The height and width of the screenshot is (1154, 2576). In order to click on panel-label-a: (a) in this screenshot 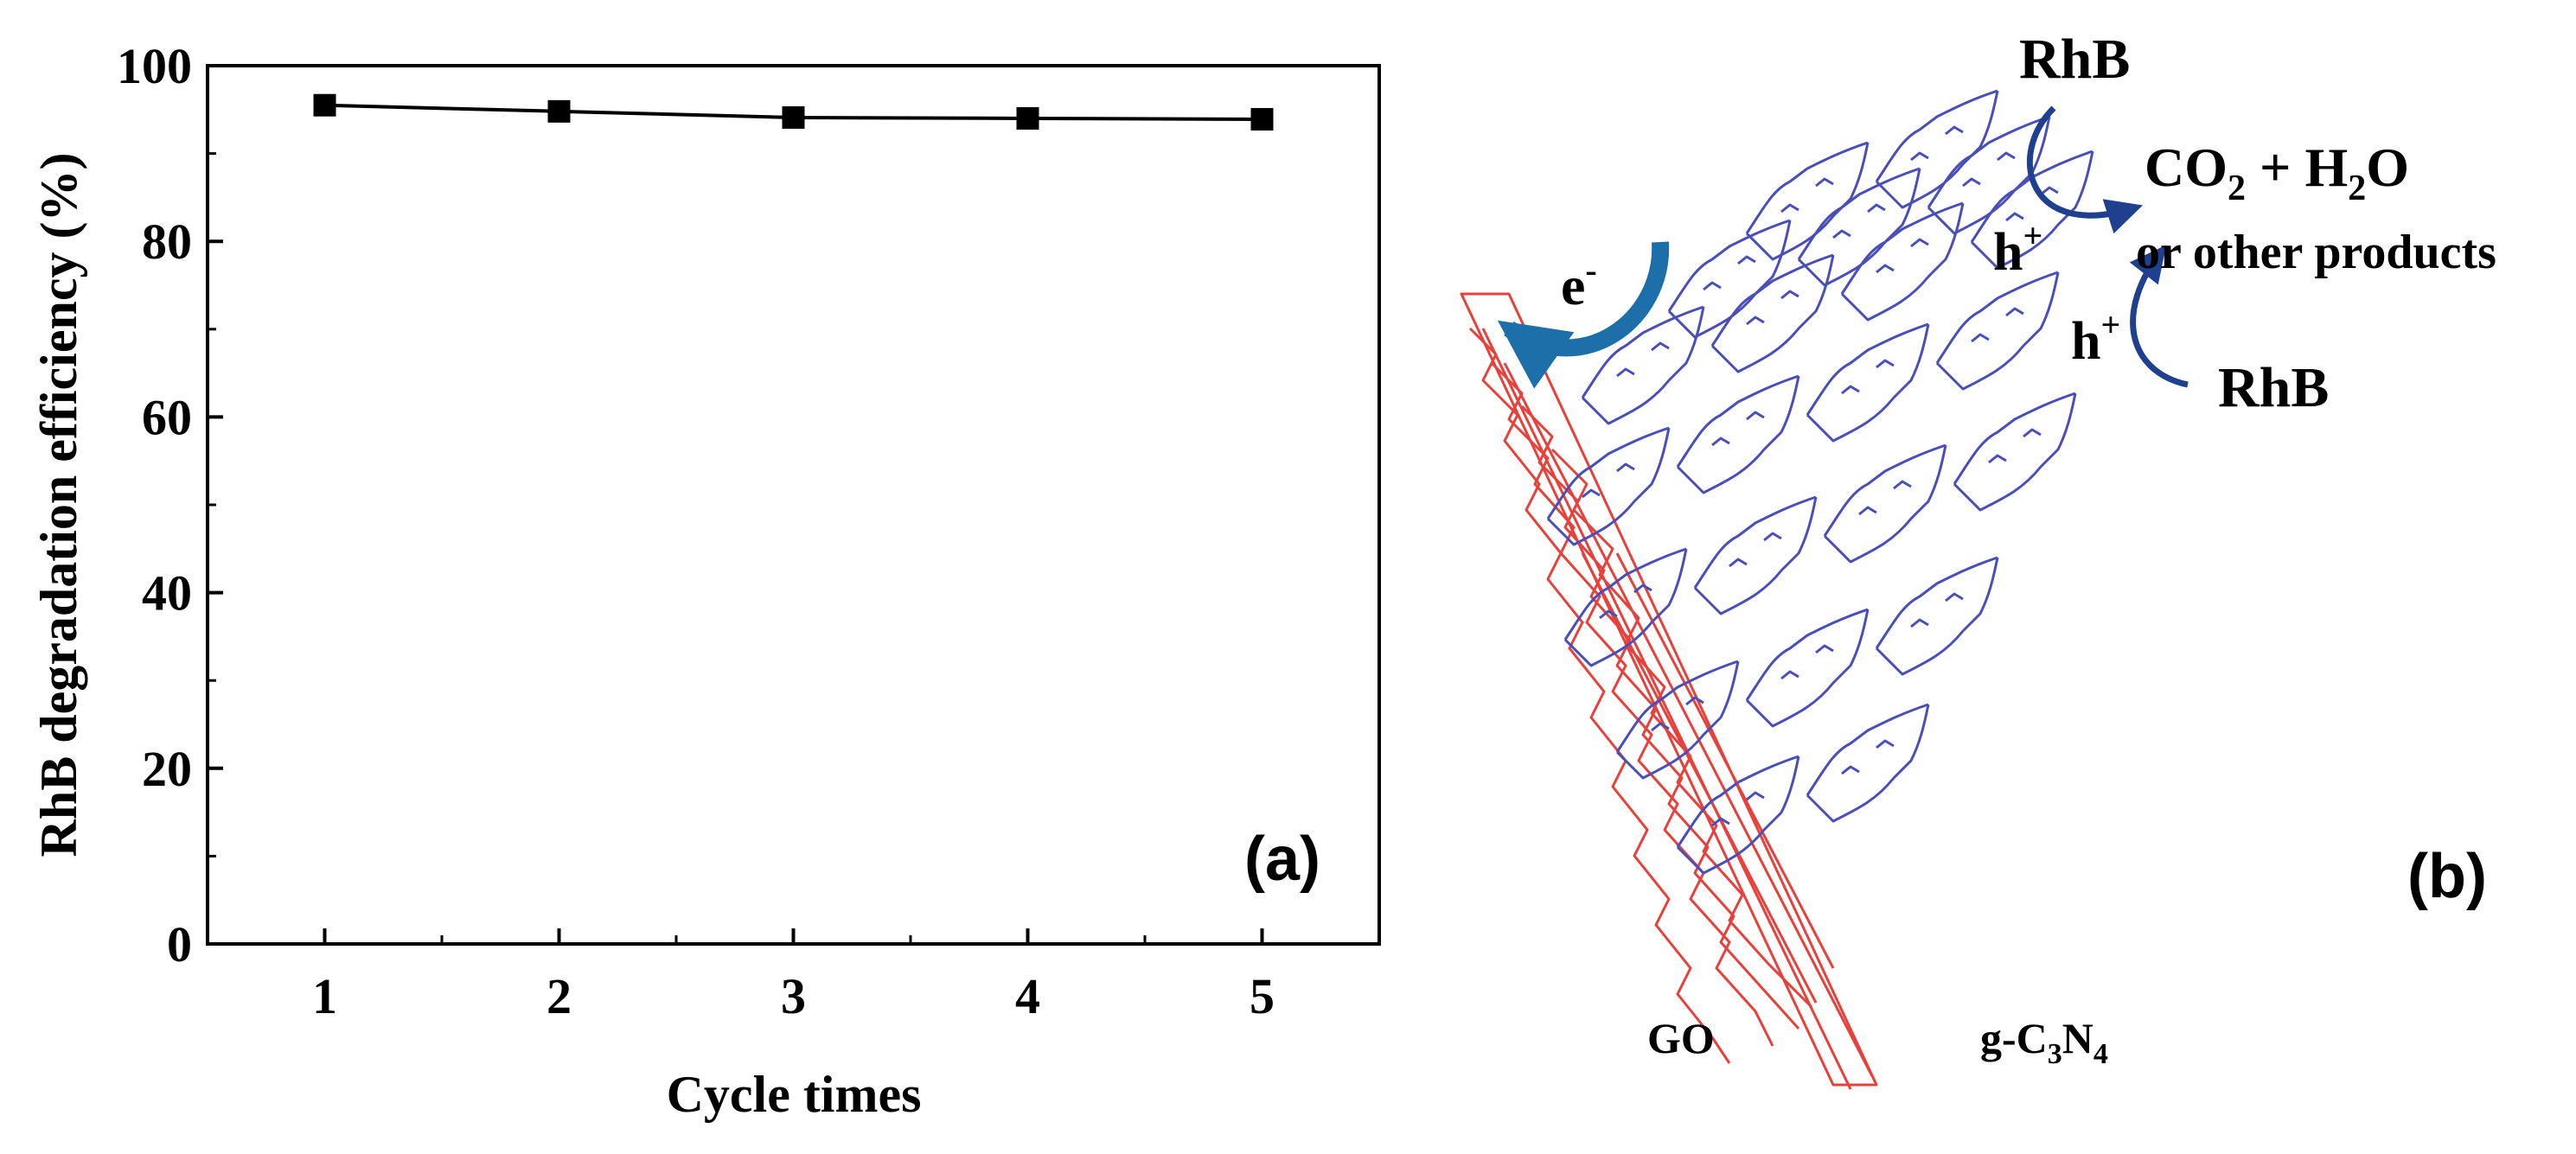, I will do `click(1282, 859)`.